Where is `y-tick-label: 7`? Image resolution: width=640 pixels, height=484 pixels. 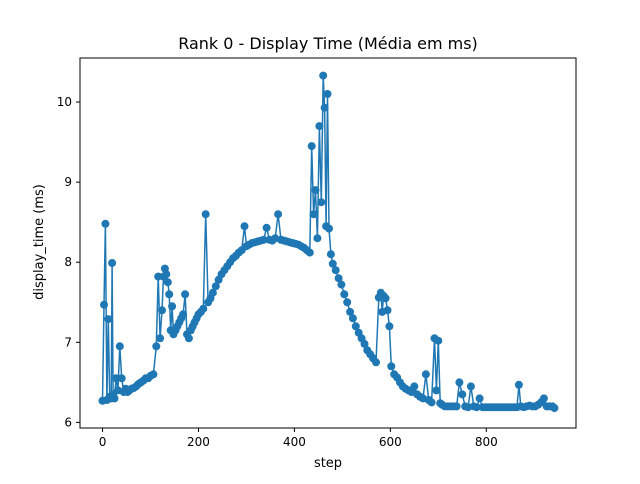
y-tick-label: 7 is located at coordinates (68, 342).